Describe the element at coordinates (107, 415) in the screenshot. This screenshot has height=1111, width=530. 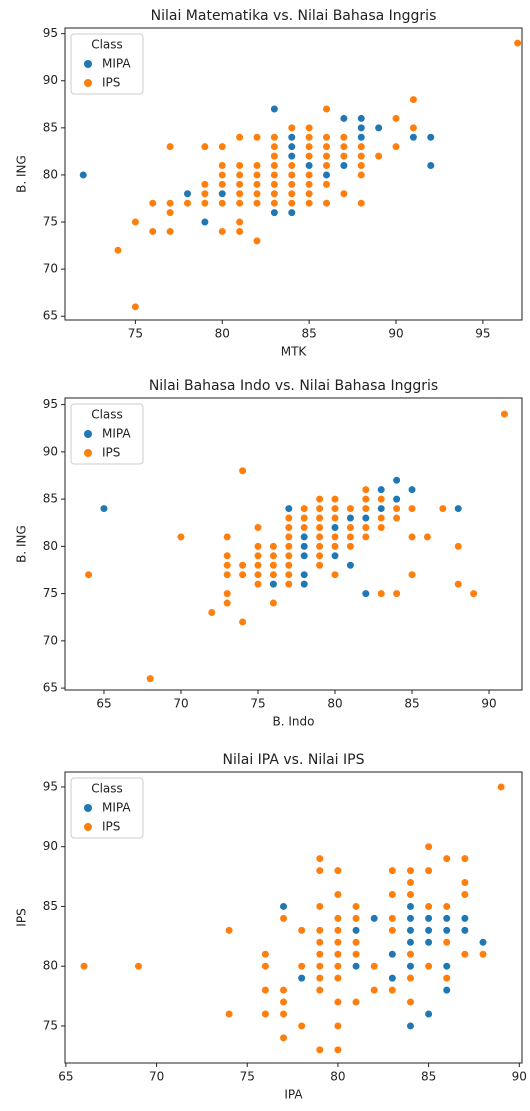
I see `legend-title: Class` at that location.